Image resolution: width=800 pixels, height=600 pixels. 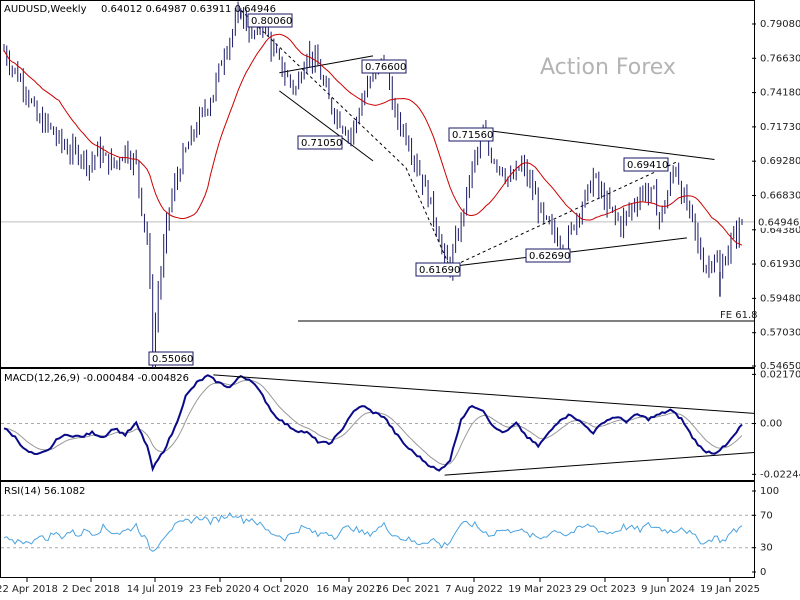 I want to click on rsi-tick-label: 0, so click(x=763, y=572).